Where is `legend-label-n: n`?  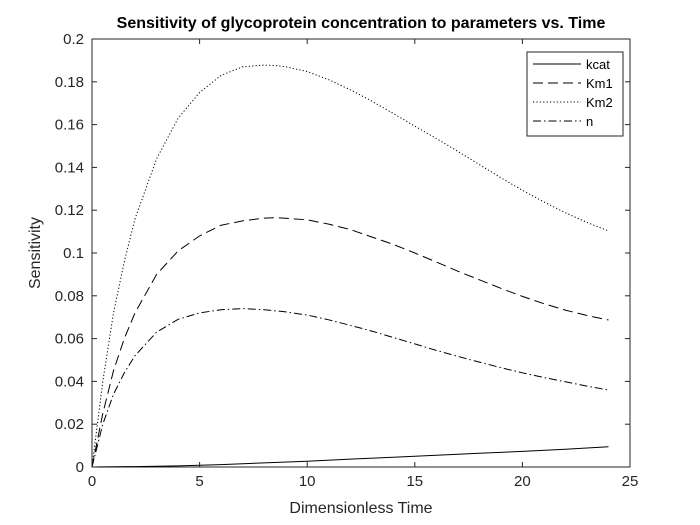
legend-label-n: n is located at coordinates (589, 121).